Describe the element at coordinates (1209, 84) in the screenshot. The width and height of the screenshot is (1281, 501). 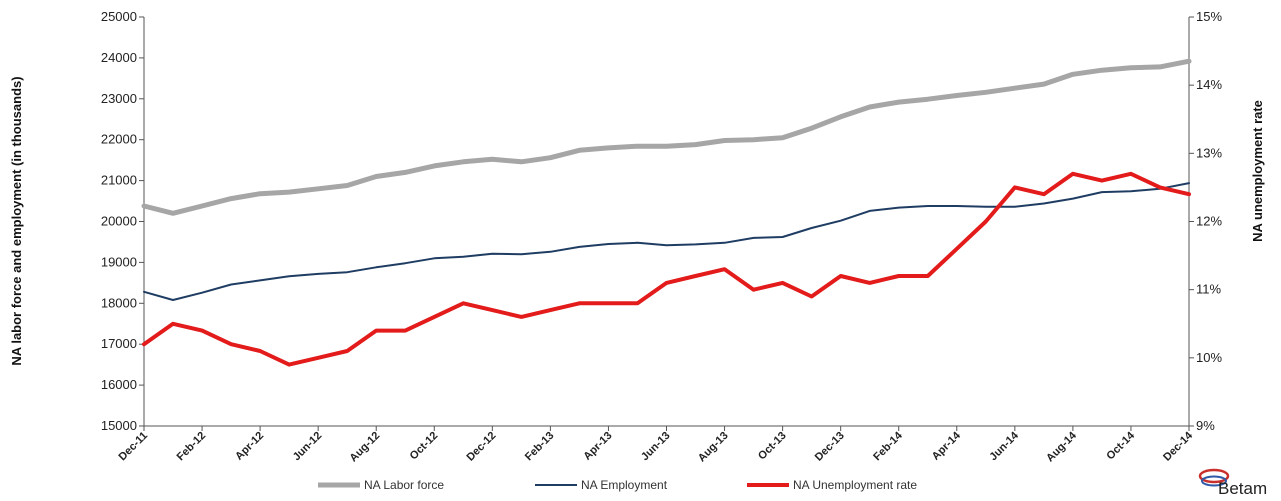
I see `right-tick-label: 14%` at that location.